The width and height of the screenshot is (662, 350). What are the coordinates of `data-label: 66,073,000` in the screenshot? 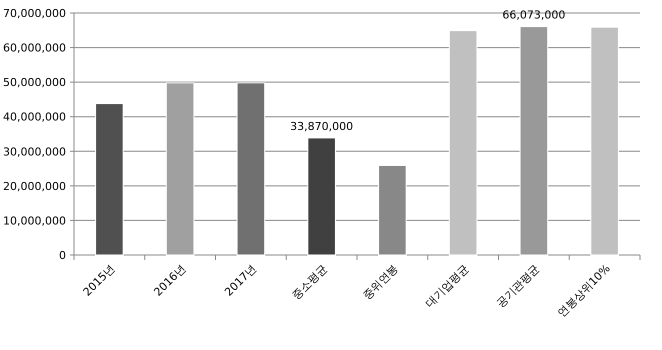 It's located at (534, 15).